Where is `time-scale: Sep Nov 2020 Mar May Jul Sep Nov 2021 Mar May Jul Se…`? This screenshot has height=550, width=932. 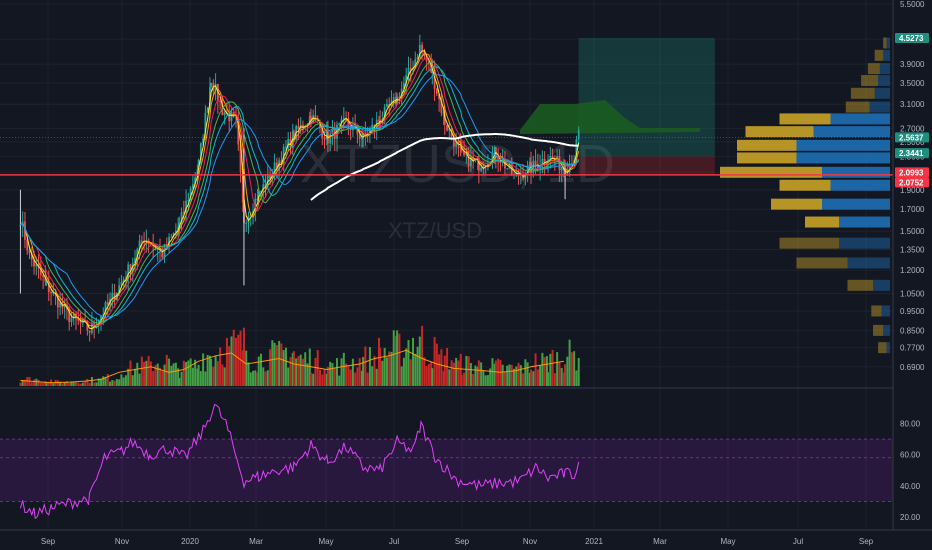
time-scale: Sep Nov 2020 Mar May Jul Sep Nov 2021 Mar May Jul Se… is located at coordinates (457, 541).